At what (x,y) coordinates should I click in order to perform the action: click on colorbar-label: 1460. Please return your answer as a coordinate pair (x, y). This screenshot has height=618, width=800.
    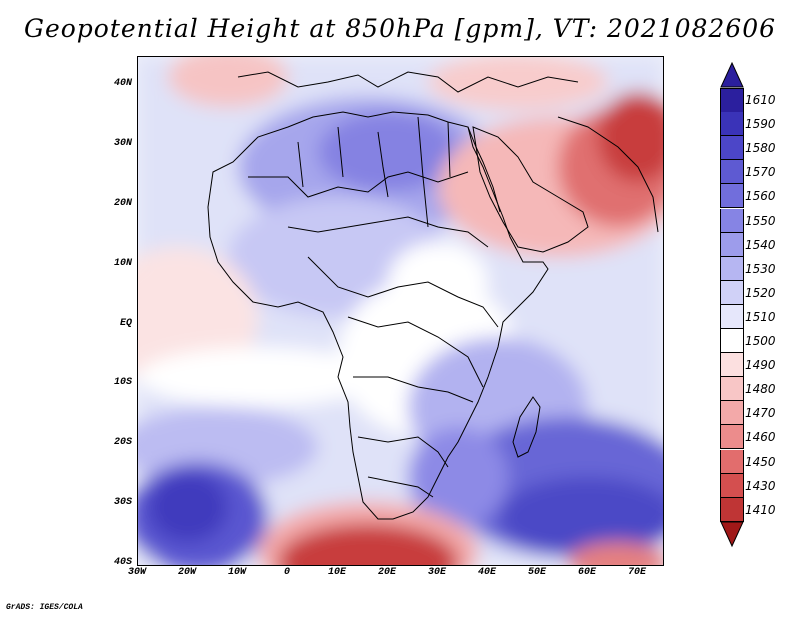
    Looking at the image, I should click on (760, 437).